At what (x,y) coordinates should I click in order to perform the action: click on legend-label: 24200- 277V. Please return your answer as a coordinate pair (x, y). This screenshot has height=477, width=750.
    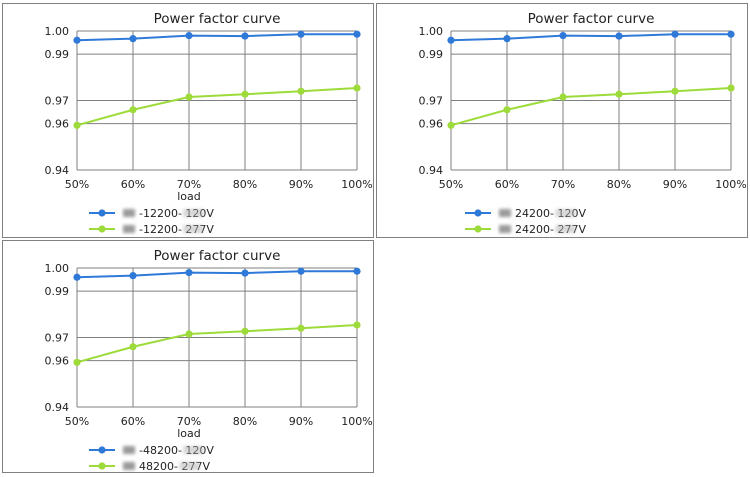
    Looking at the image, I should click on (550, 229).